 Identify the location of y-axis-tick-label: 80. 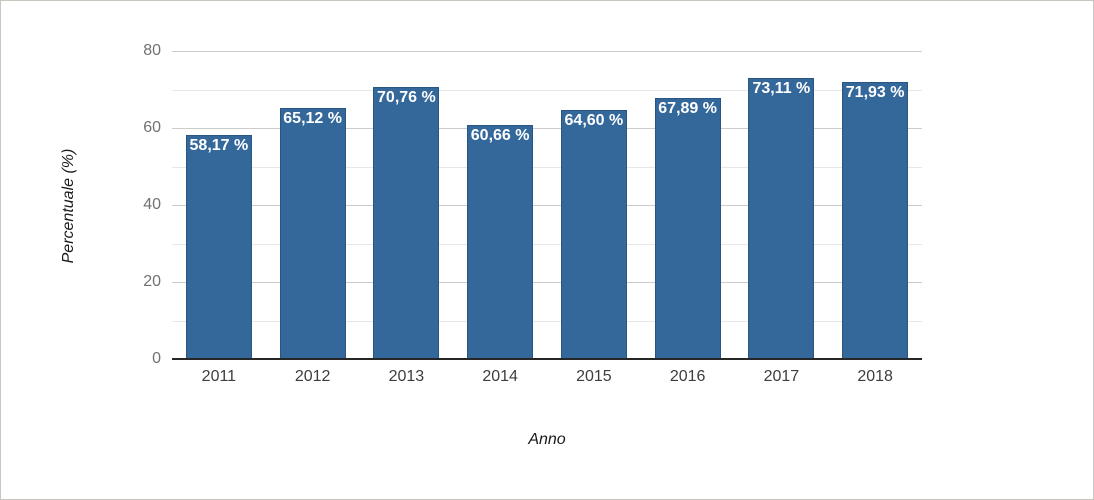
(152, 50).